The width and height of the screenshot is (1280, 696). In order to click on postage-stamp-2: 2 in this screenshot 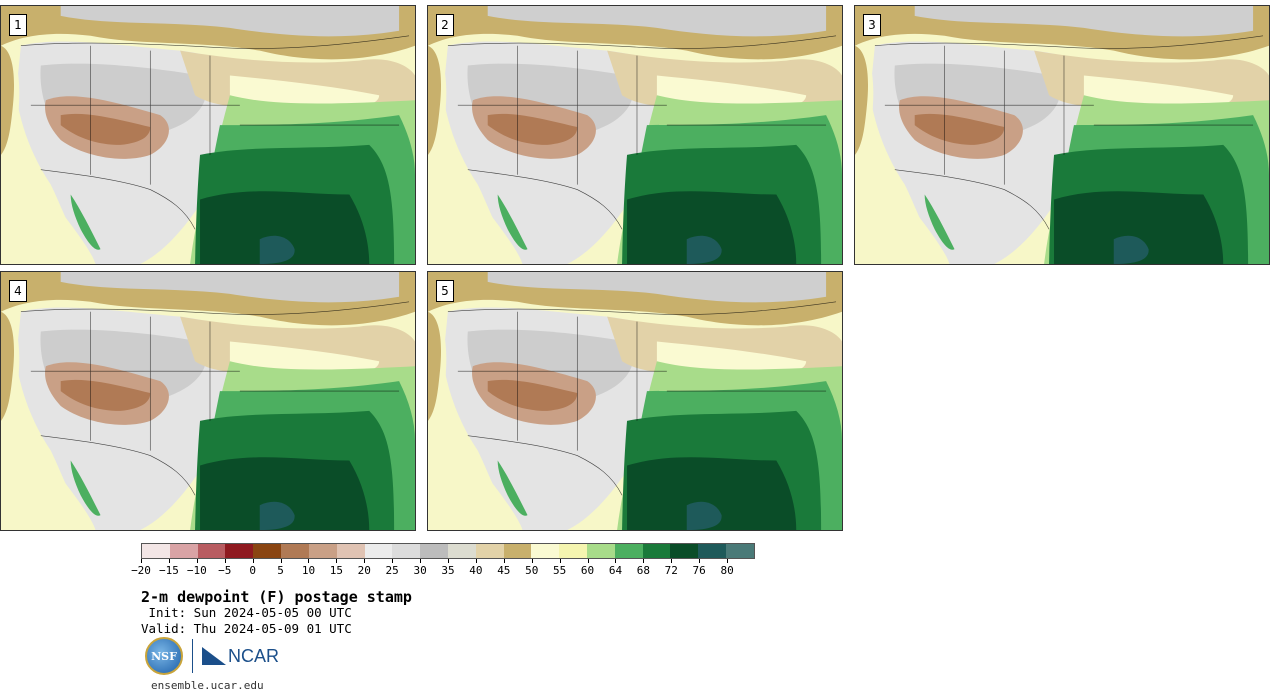, I will do `click(635, 135)`.